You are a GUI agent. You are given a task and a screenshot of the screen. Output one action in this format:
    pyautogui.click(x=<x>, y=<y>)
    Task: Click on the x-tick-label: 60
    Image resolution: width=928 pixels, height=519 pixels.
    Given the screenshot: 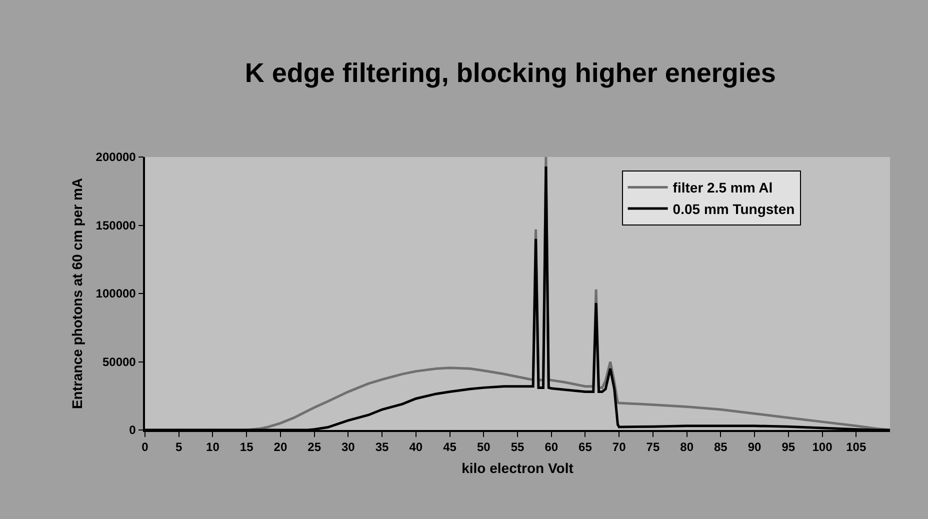 What is the action you would take?
    pyautogui.click(x=551, y=447)
    